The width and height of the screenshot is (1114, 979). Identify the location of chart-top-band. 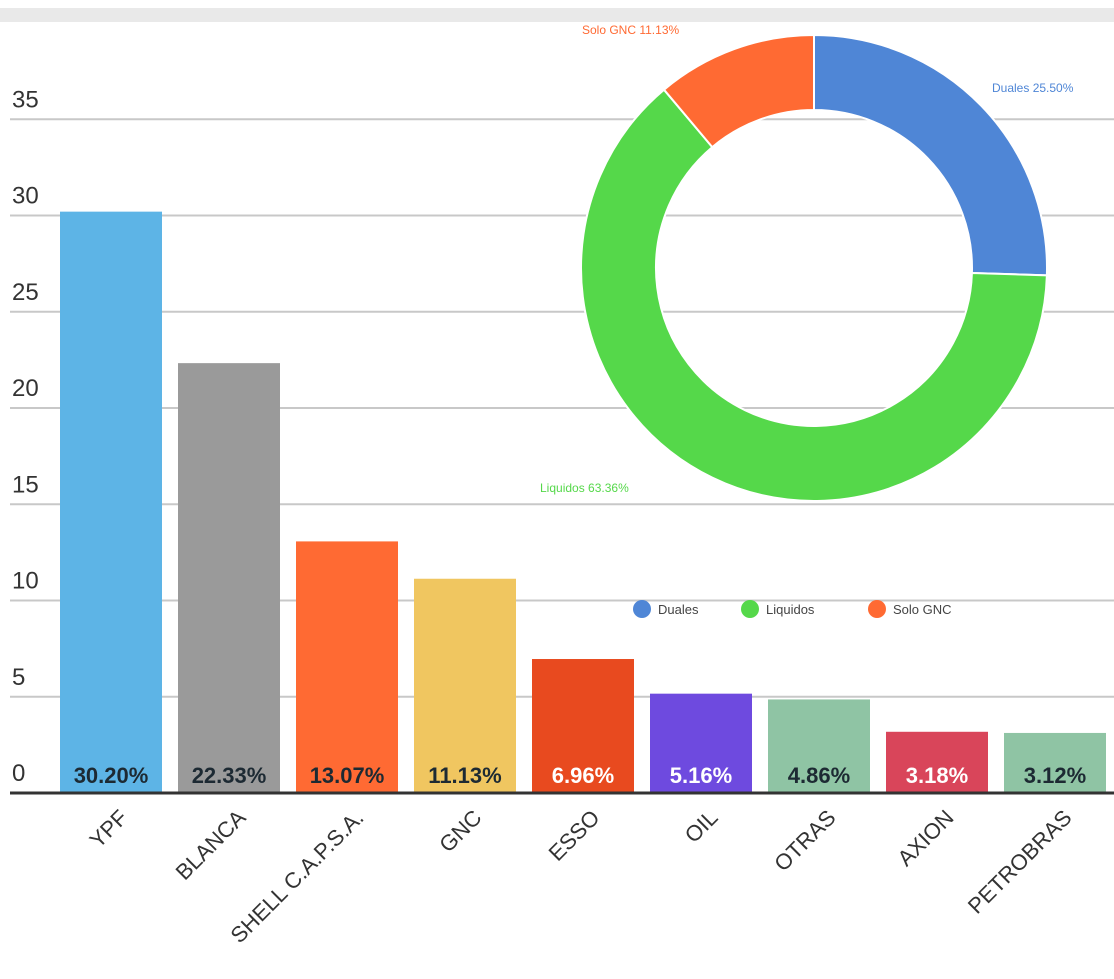
(557, 15).